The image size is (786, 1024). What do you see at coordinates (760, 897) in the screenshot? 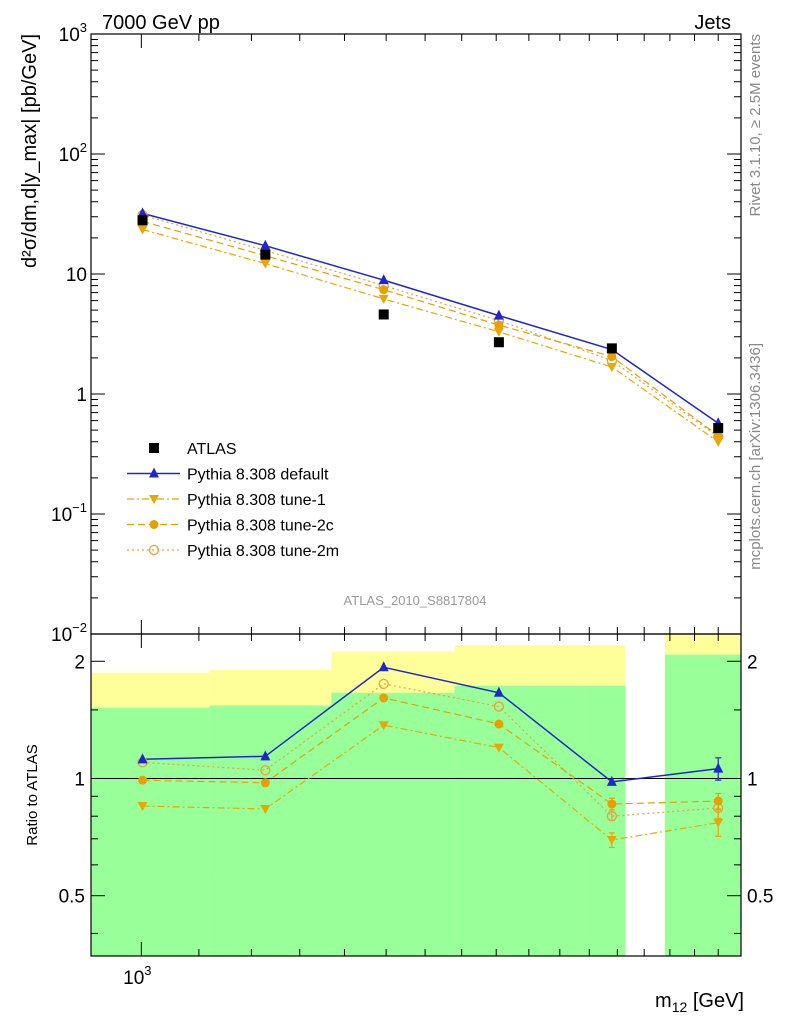
I see `ratio-y-tick-label-r-0: 0.5` at bounding box center [760, 897].